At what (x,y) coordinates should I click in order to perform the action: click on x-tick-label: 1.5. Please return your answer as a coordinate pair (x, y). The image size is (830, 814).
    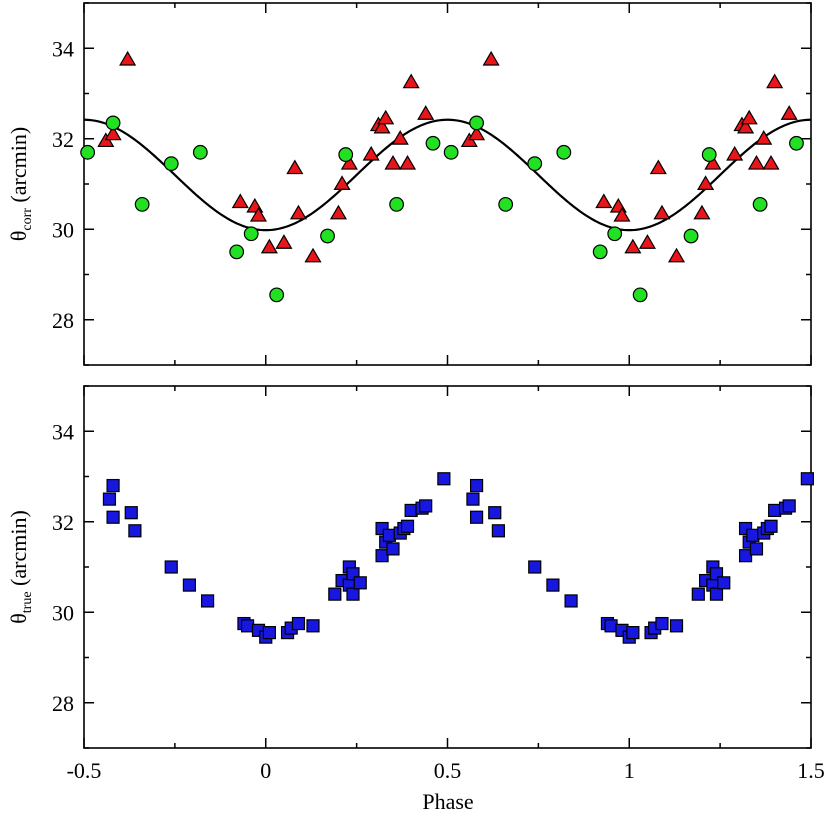
    Looking at the image, I should click on (811, 770).